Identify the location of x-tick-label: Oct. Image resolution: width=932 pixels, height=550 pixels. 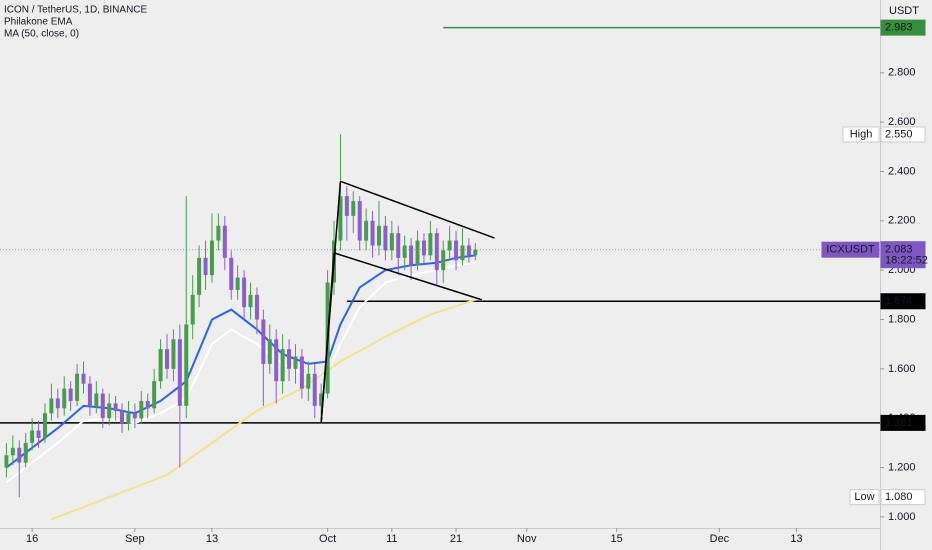
(327, 539).